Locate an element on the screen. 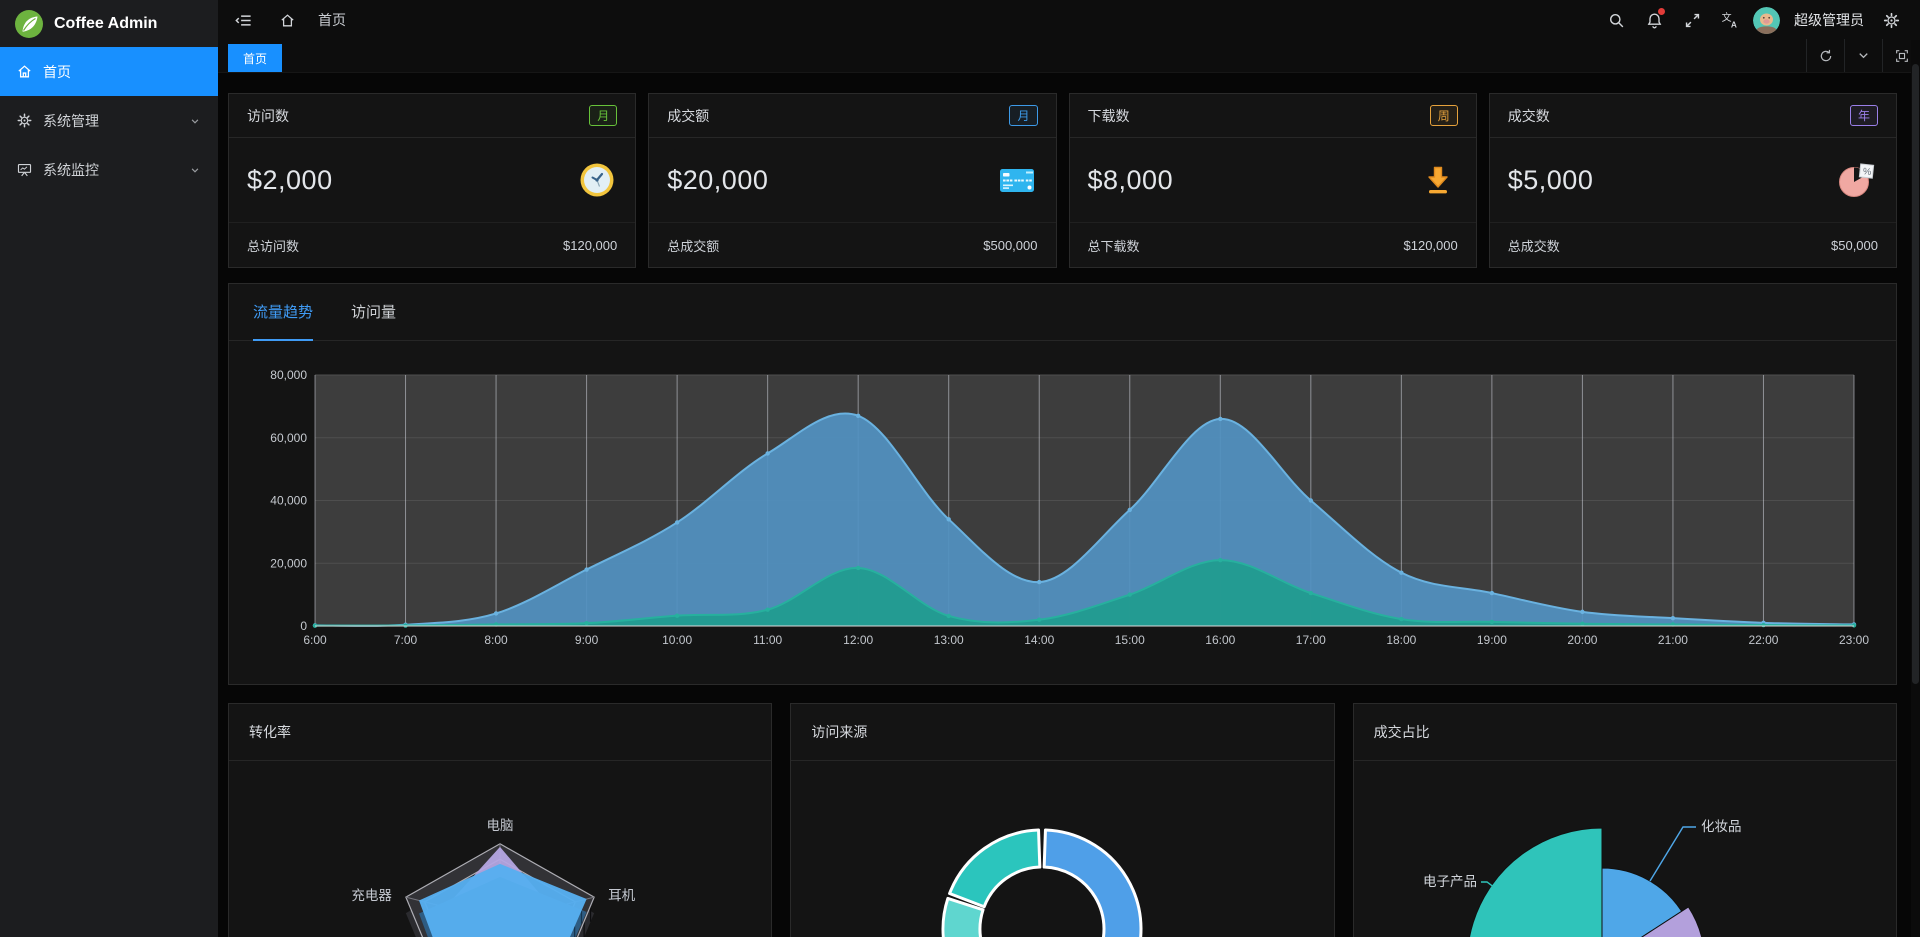 The height and width of the screenshot is (937, 1920). stat-card-downloads: 下载数 周 $8,000 总下载数 $120,000 is located at coordinates (1272, 180).